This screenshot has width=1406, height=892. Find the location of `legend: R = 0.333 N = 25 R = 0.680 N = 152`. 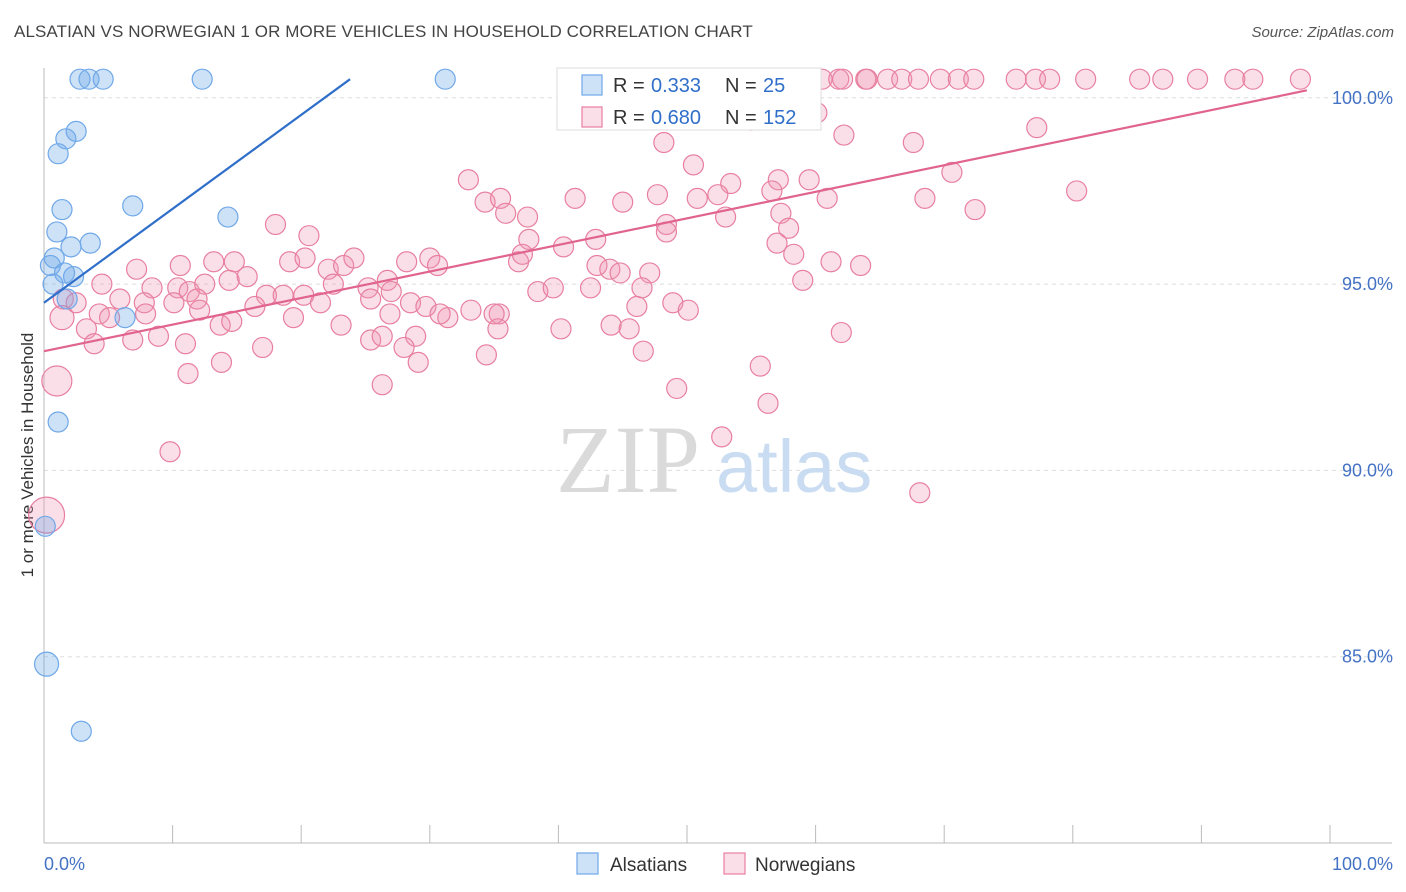

legend: R = 0.333 N = 25 R = 0.680 N = 152 is located at coordinates (689, 99).